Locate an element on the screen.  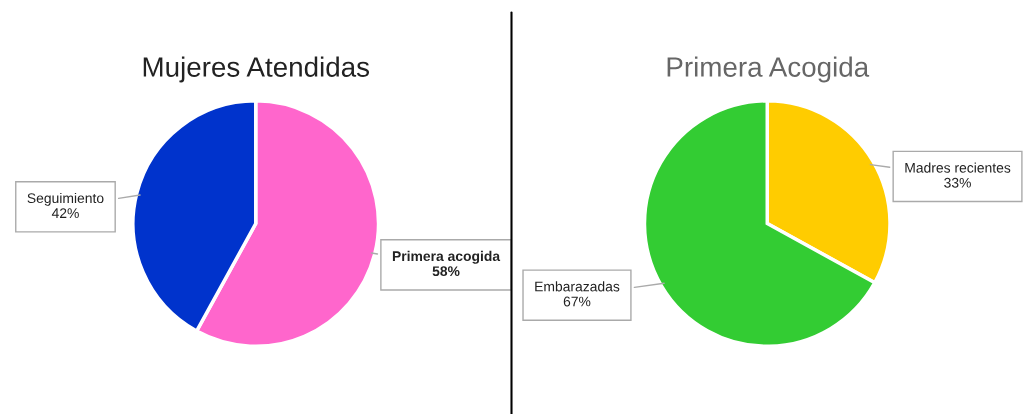
data-label: 42% is located at coordinates (65, 213).